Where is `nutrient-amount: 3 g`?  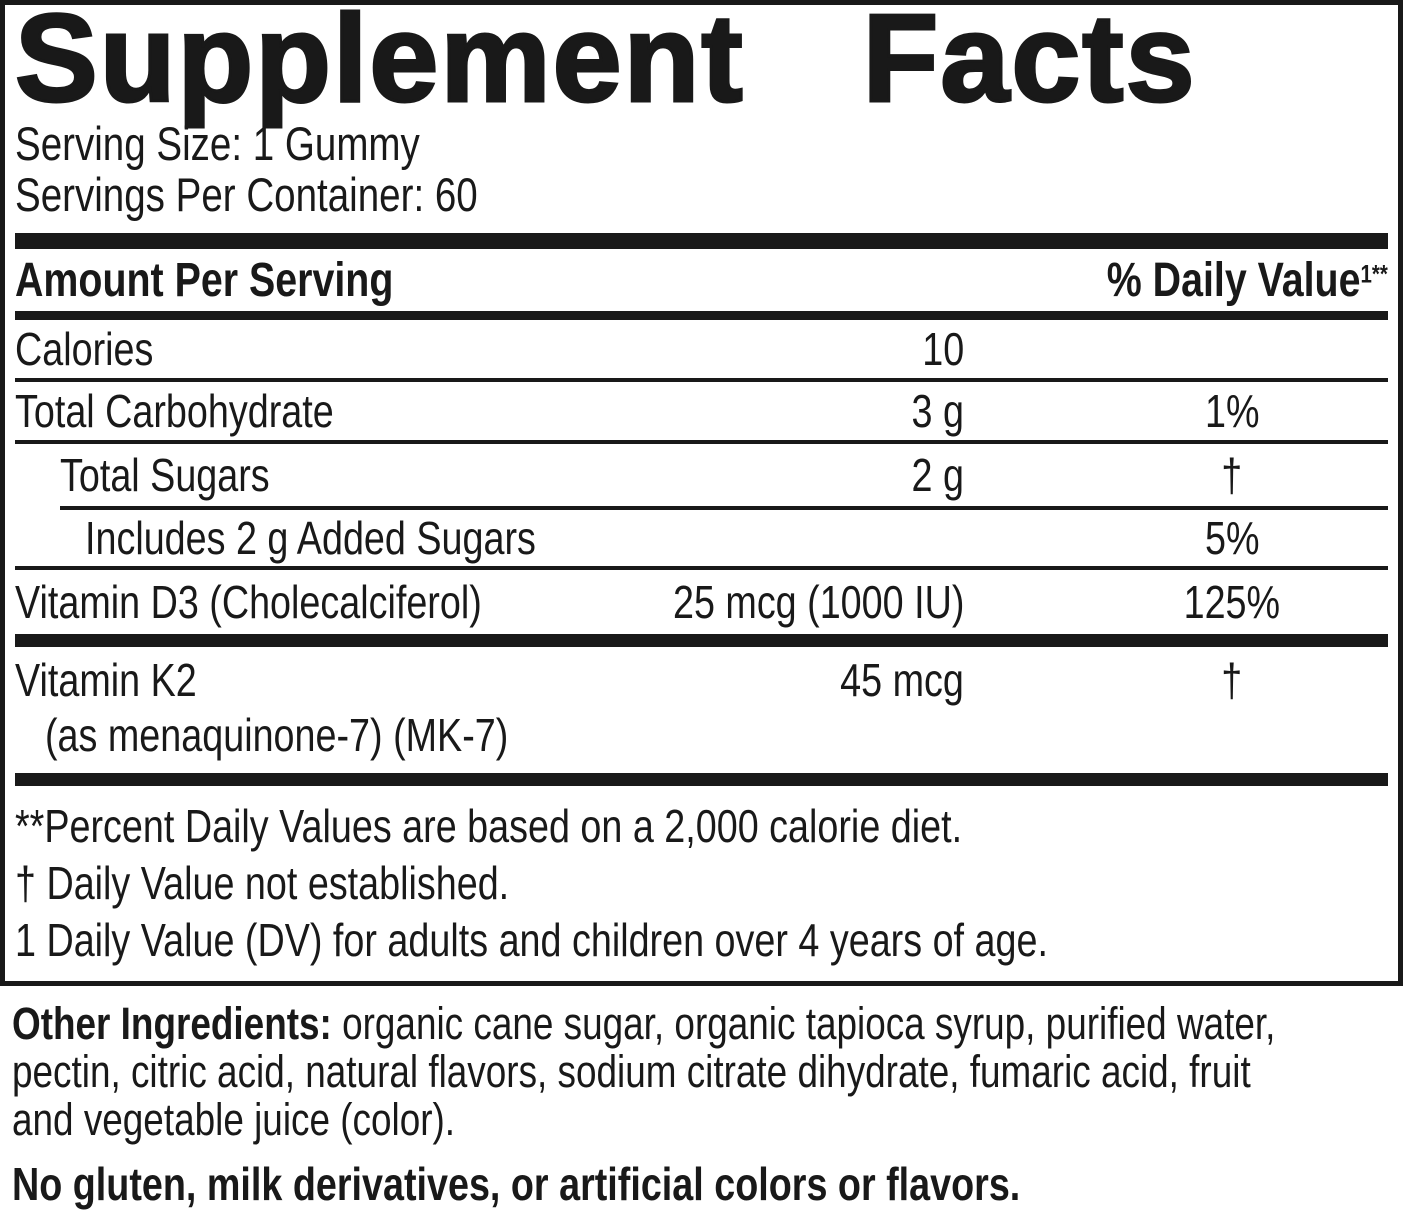
nutrient-amount: 3 g is located at coordinates (937, 411).